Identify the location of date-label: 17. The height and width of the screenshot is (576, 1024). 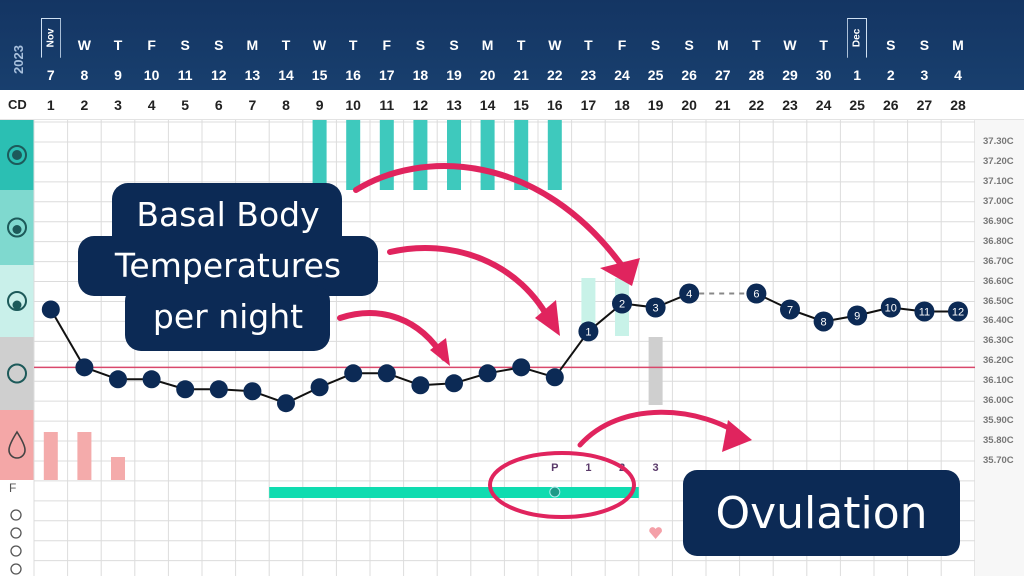
(387, 75).